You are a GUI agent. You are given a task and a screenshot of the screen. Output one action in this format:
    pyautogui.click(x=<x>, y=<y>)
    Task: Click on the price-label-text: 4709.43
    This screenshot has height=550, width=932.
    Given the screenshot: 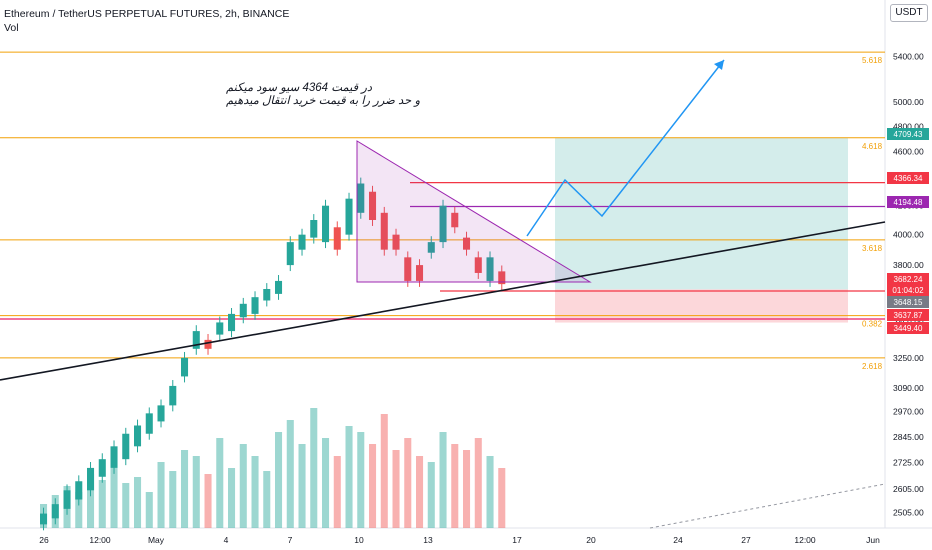 What is the action you would take?
    pyautogui.click(x=908, y=134)
    